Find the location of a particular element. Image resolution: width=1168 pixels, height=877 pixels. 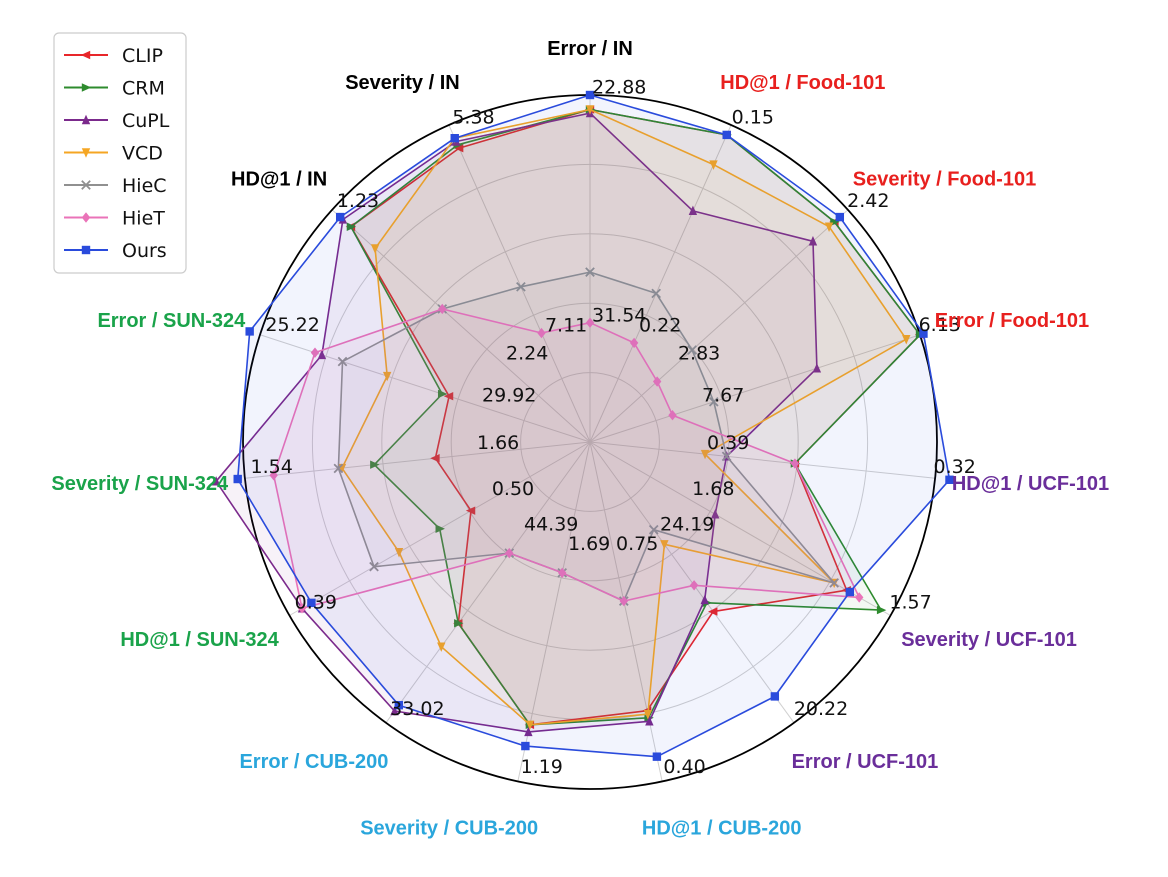

axis-title-error-food-101: Error / Food-101 is located at coordinates (1012, 321).